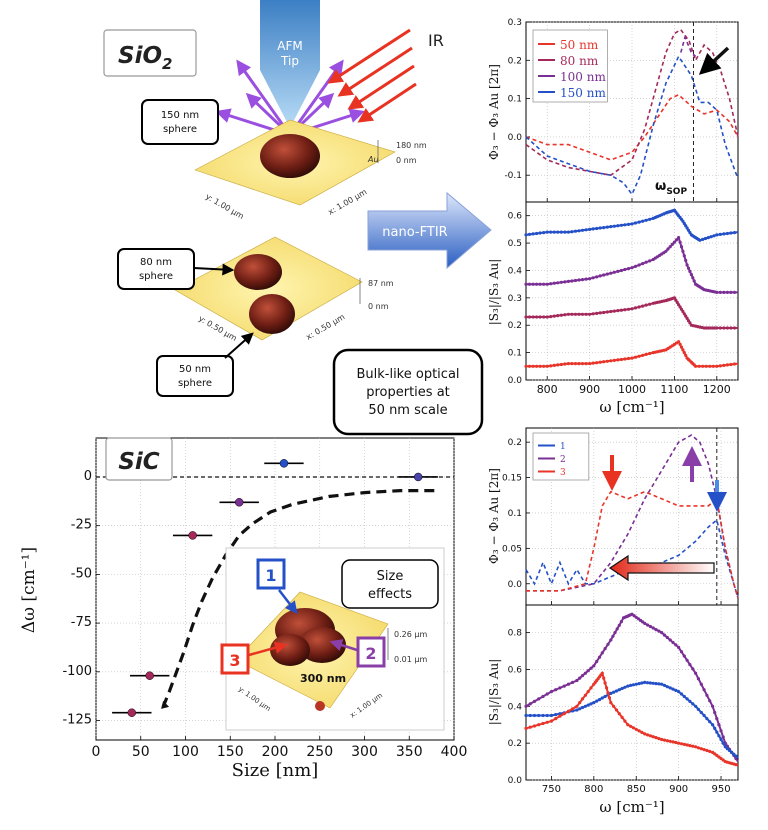 This screenshot has width=768, height=830. I want to click on tick-label-y: 0.3, so click(515, 23).